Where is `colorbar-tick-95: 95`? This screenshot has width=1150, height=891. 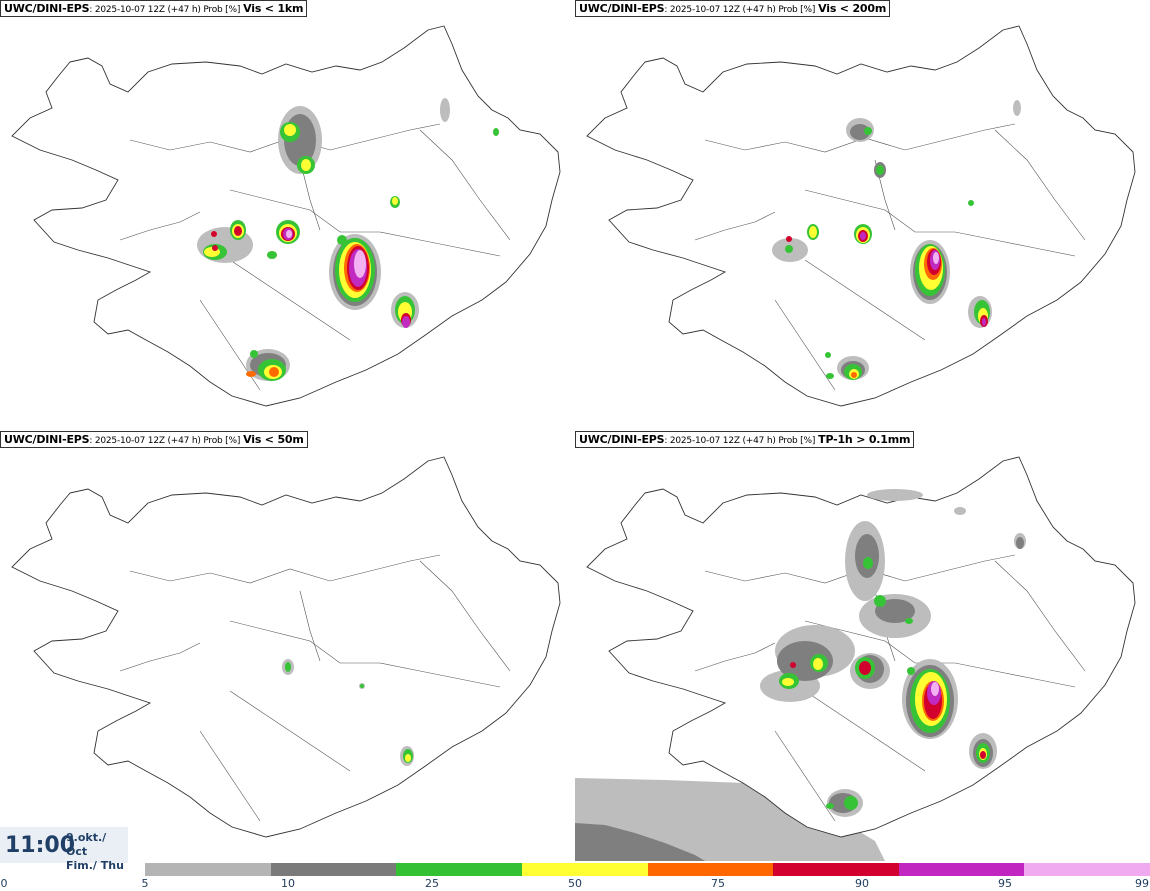
colorbar-tick-95: 95 is located at coordinates (1005, 883).